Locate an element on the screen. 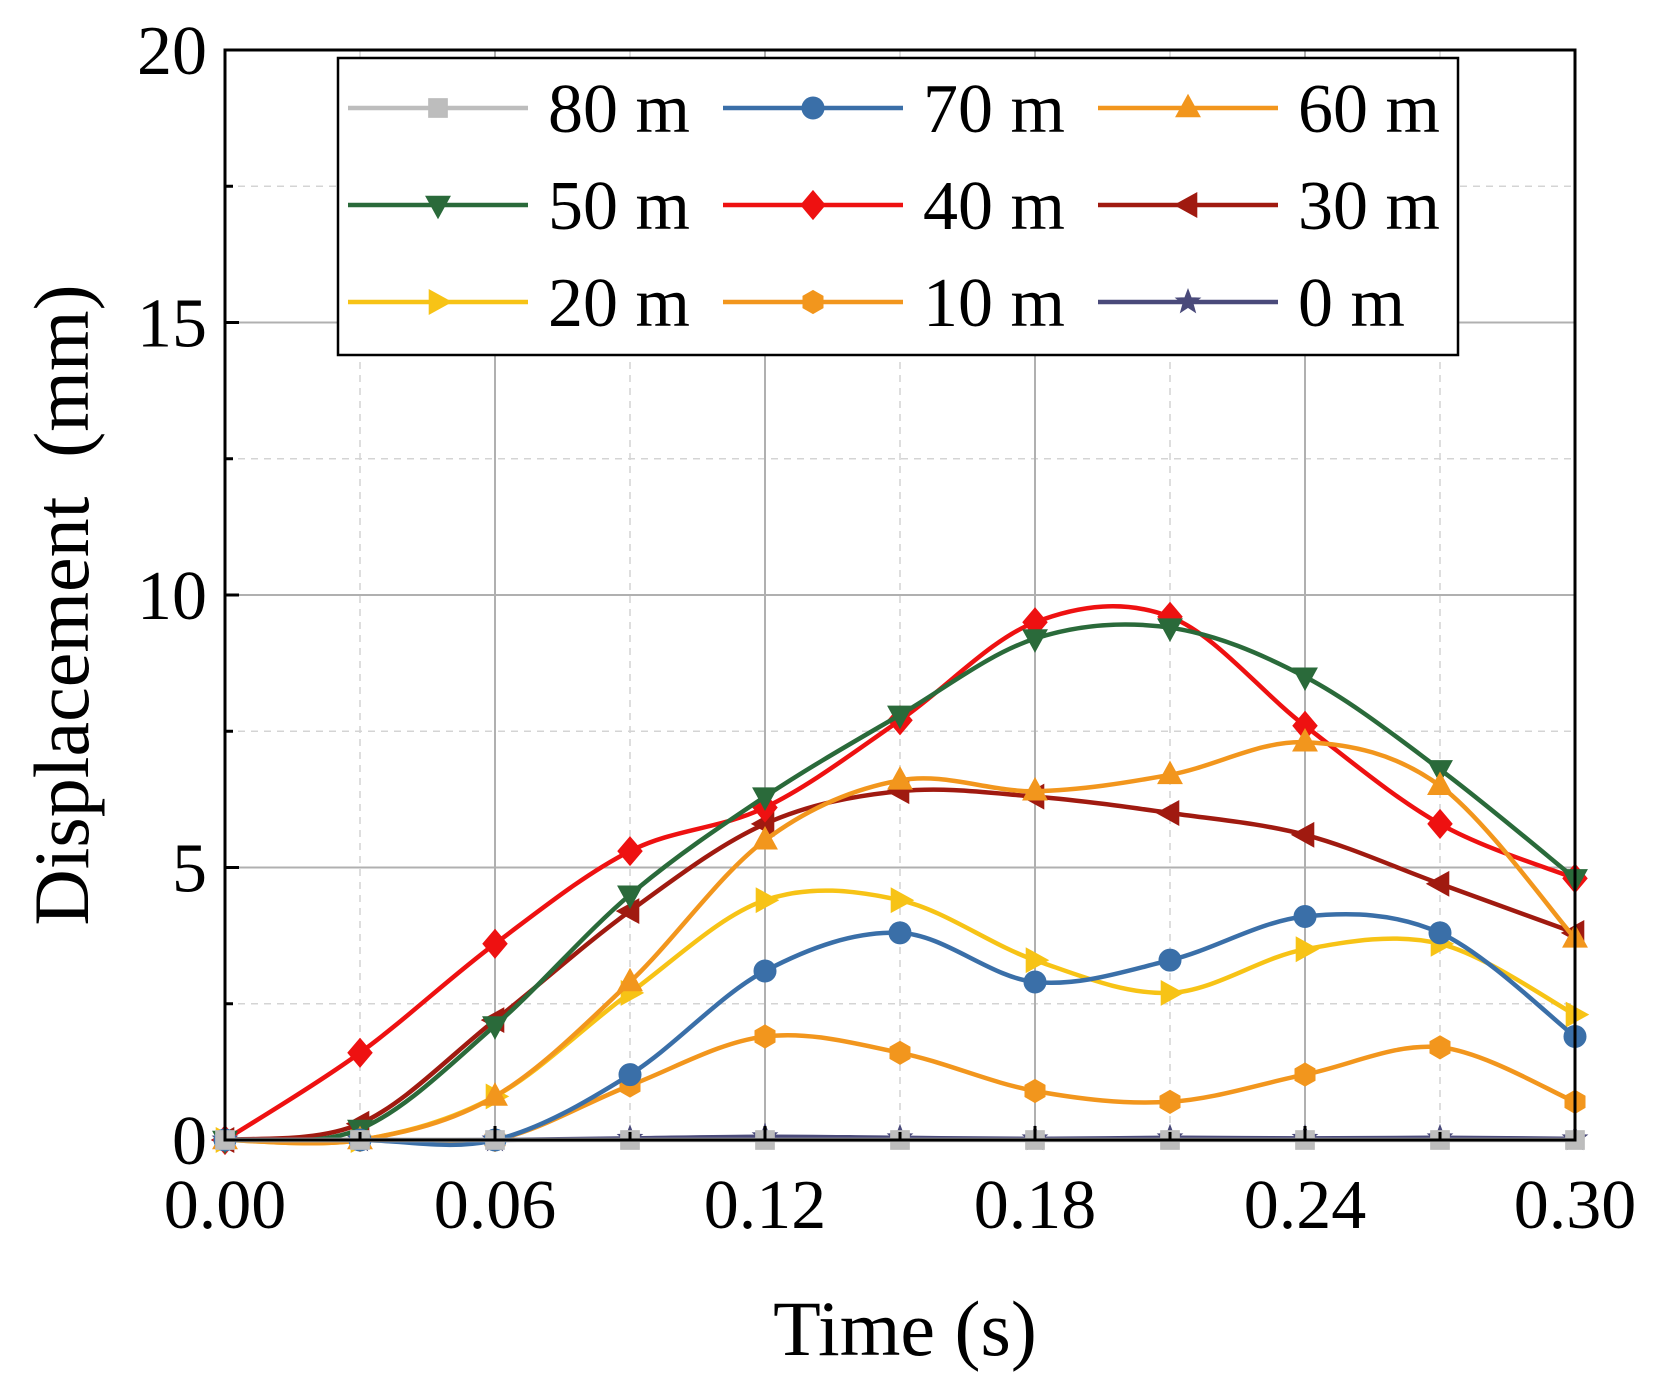  legend-item-10m: 10 m is located at coordinates (894, 303).